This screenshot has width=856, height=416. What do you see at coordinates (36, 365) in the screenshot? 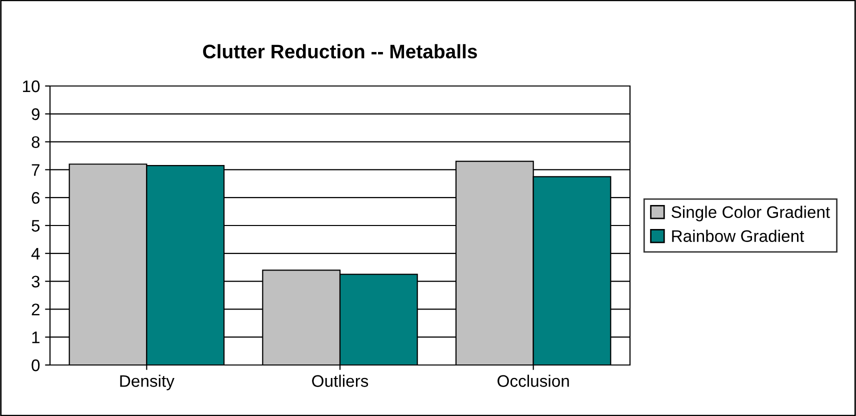
I see `y-tick-label: 0` at bounding box center [36, 365].